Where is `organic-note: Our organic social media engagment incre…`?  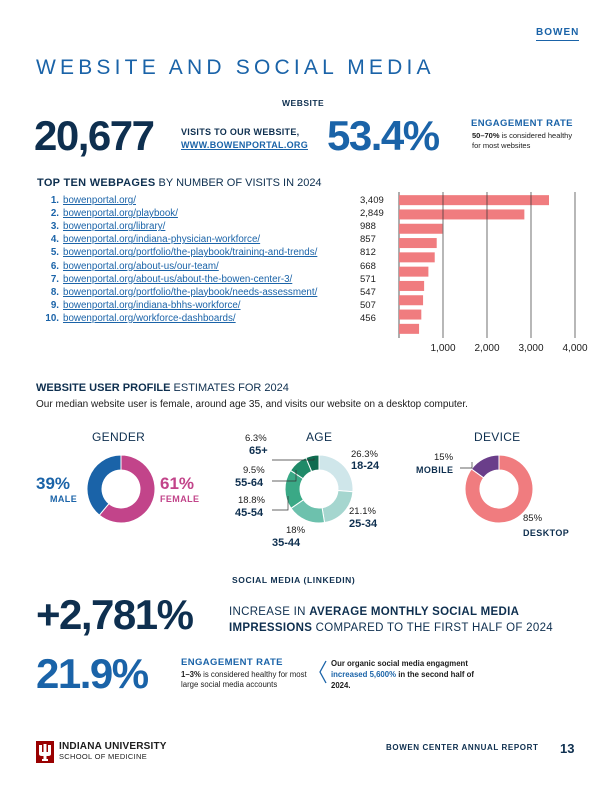
organic-note: Our organic social media engagment incre… is located at coordinates (406, 674).